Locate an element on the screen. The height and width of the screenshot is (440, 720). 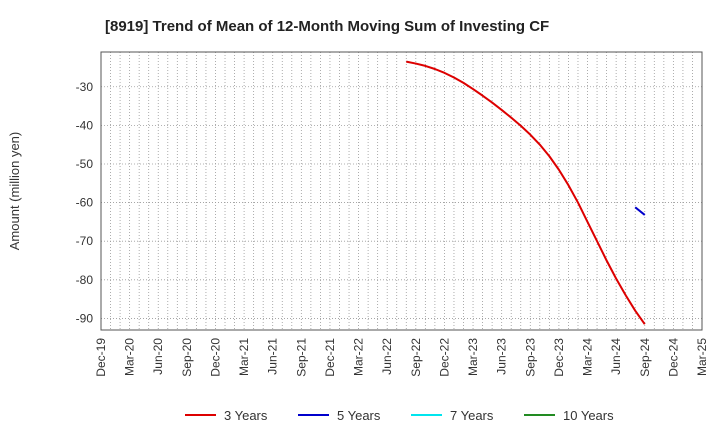
x-tick-label: Jun-20 is located at coordinates (158, 356).